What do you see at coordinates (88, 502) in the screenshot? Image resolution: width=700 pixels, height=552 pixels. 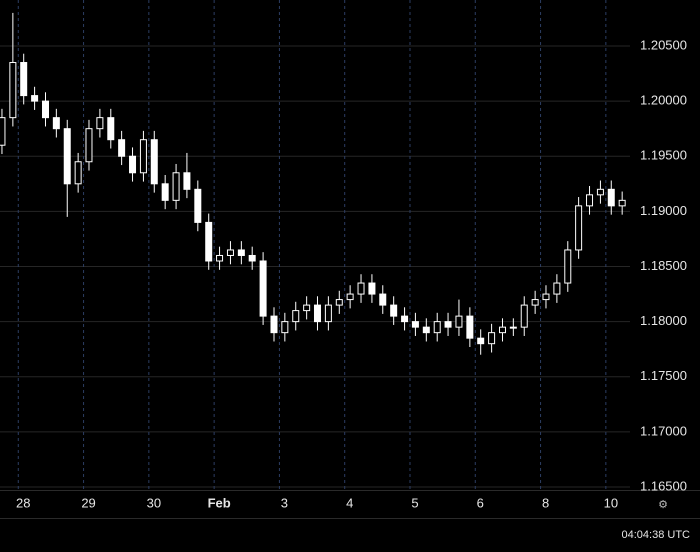 I see `x-tick-label: 29` at bounding box center [88, 502].